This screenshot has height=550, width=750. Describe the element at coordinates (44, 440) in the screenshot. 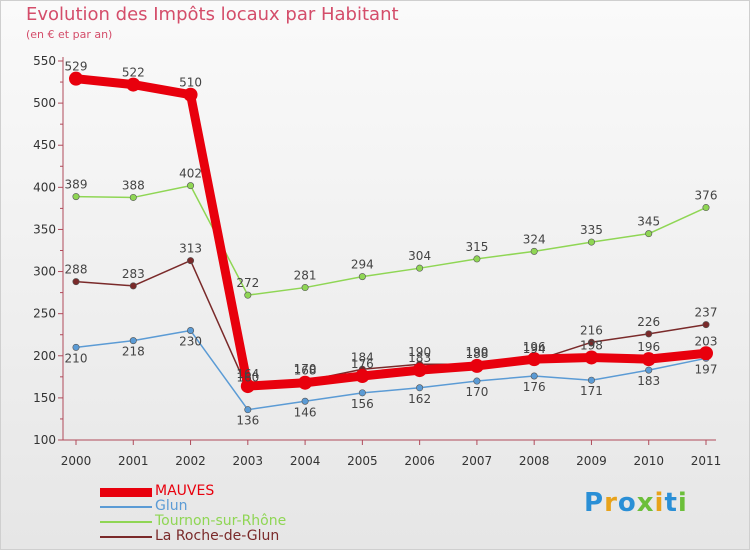

I see `y-tick-label: 100` at that location.